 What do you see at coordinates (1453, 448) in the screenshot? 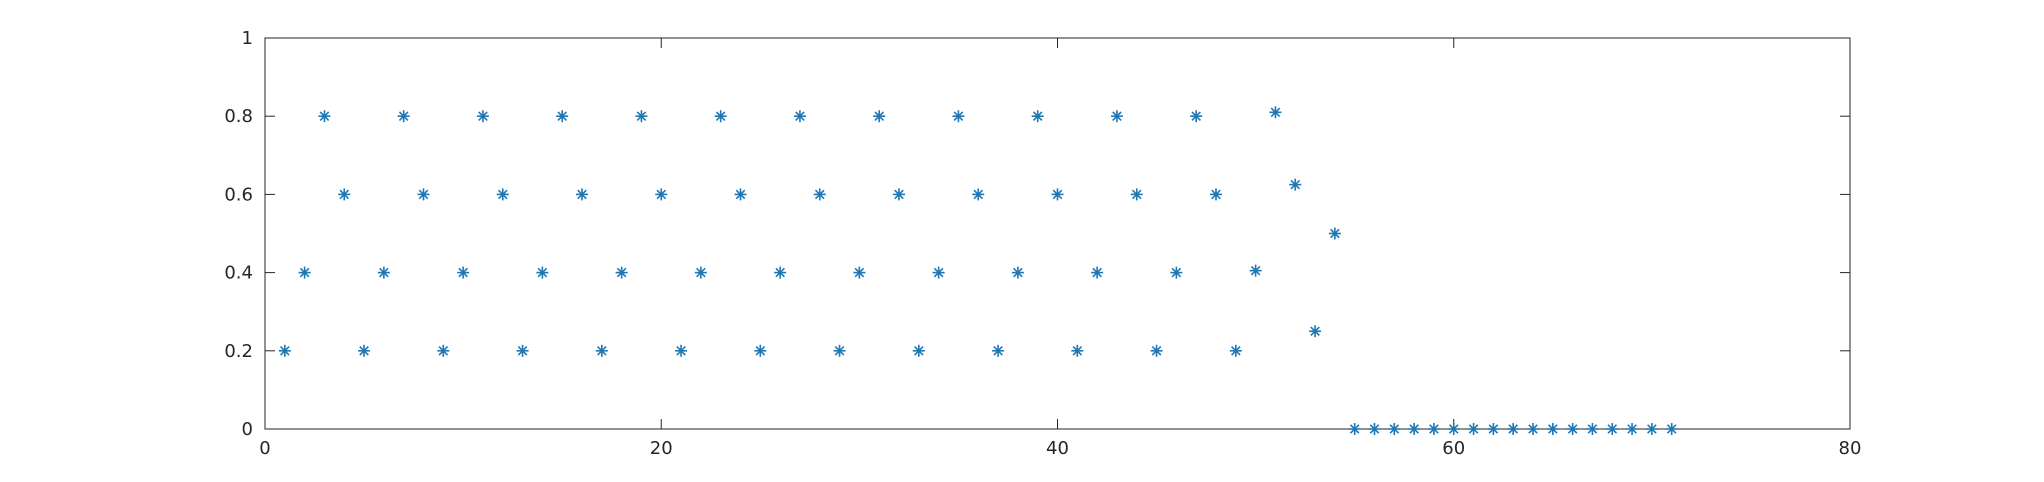
I see `x-tick-label: 60` at bounding box center [1453, 448].